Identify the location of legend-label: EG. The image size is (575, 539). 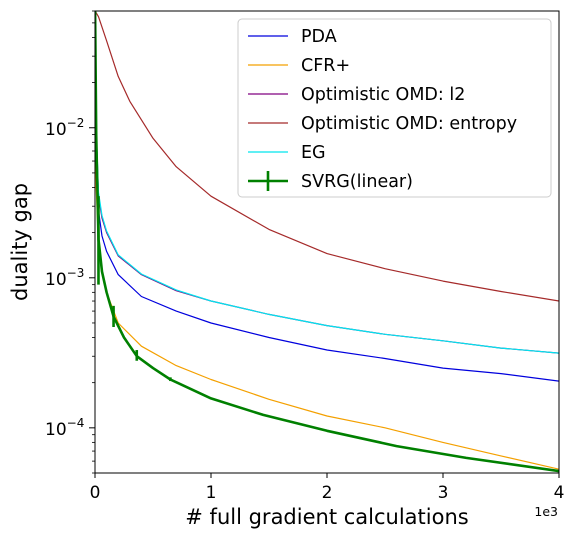
(313, 153).